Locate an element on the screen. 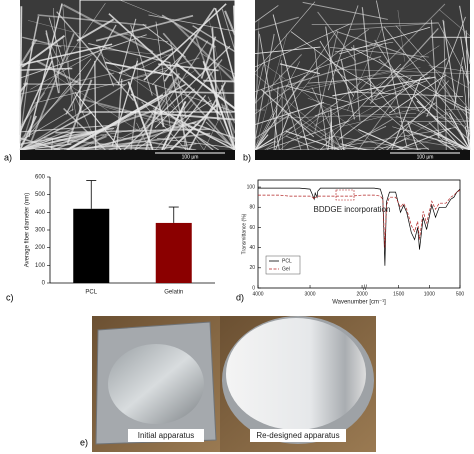 Image resolution: width=474 pixels, height=454 pixels. panel-label: e) is located at coordinates (84, 442).